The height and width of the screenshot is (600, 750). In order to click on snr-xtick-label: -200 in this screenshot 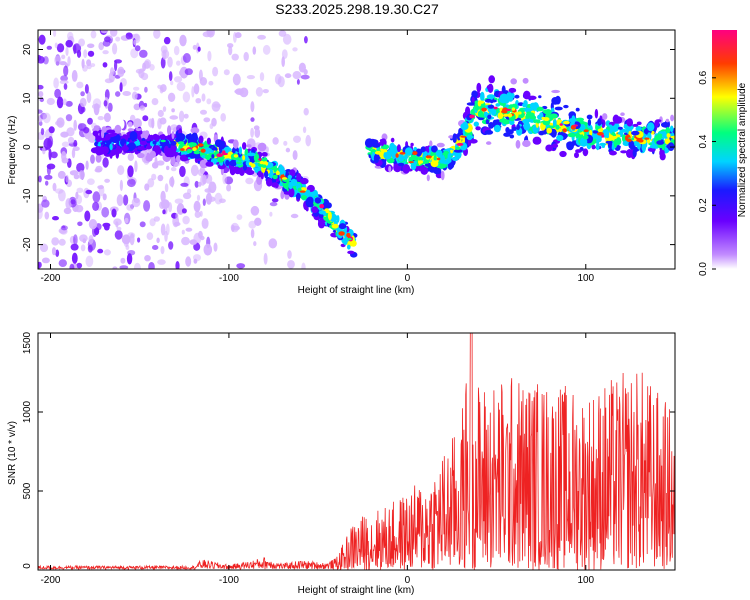, I will do `click(50, 580)`.